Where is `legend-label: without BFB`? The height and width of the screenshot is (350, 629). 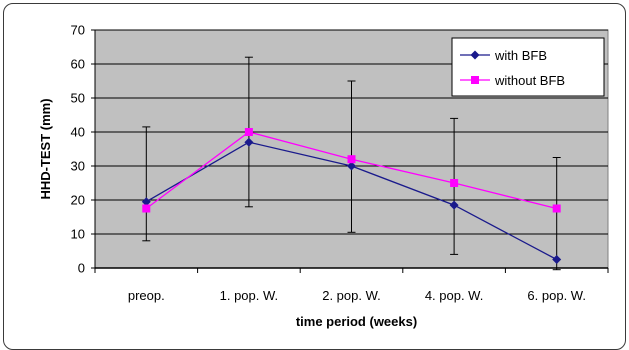 legend-label: without BFB is located at coordinates (529, 80).